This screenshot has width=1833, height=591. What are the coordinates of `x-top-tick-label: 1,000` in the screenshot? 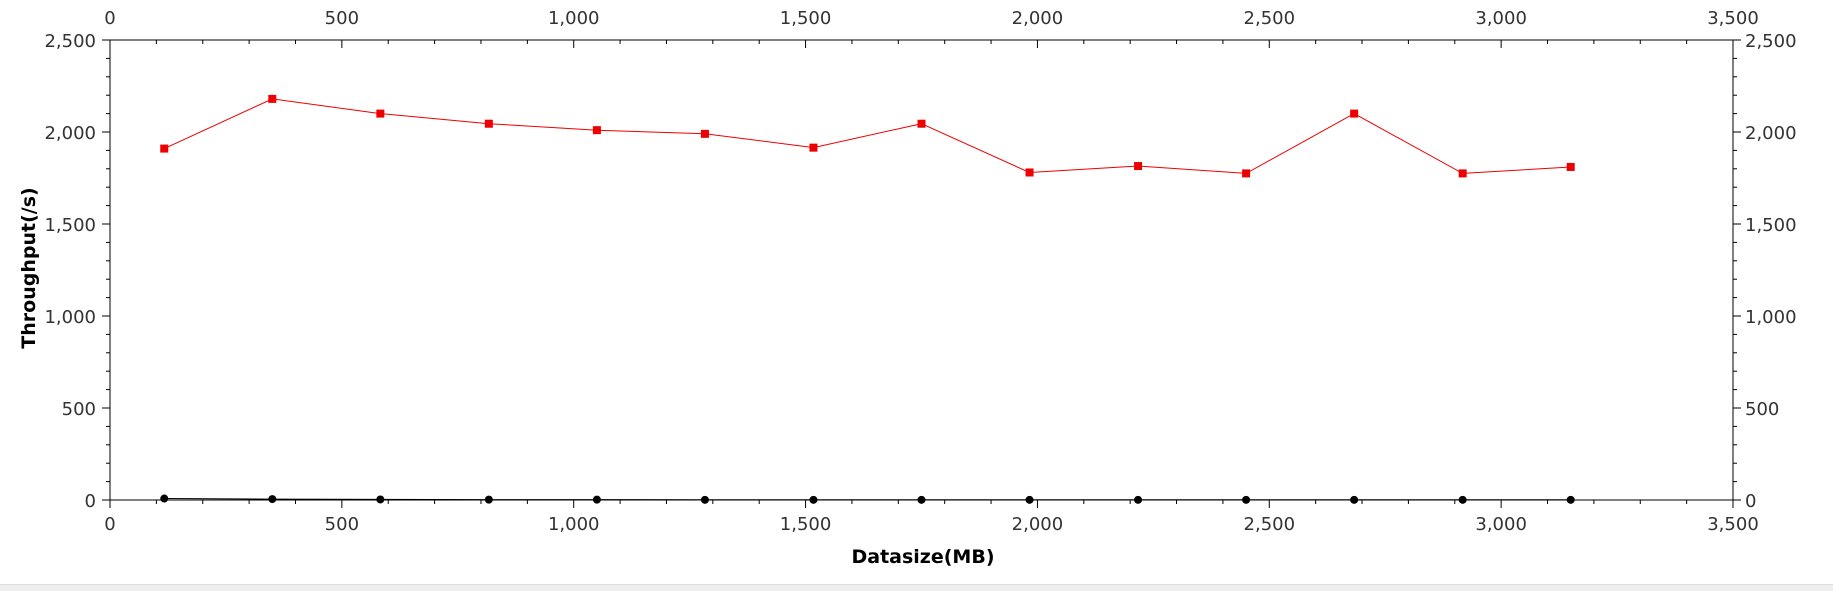 It's located at (574, 18).